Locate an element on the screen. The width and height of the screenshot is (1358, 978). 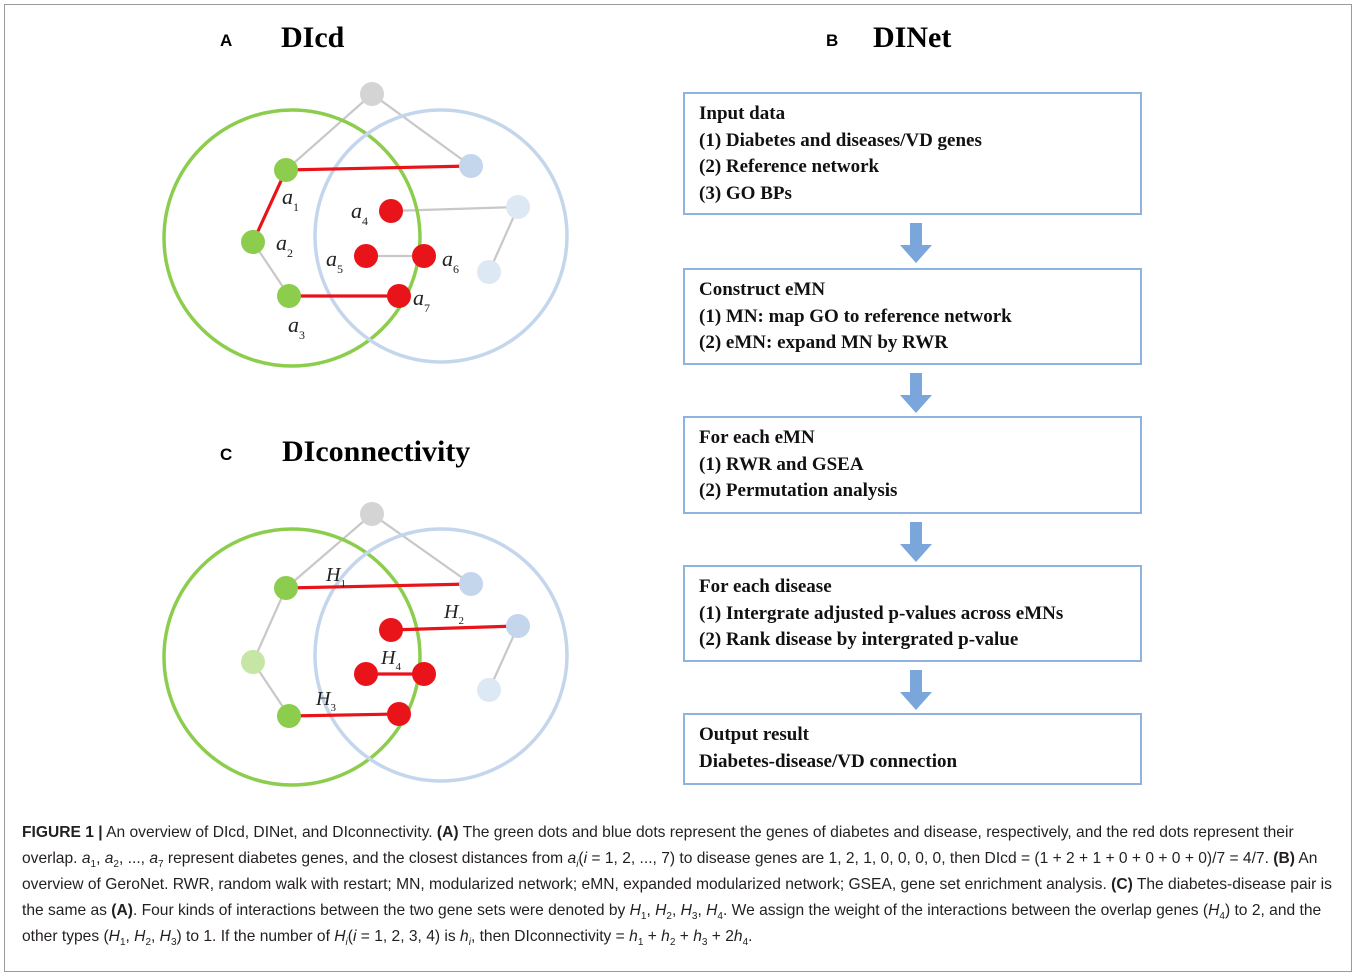
caption-c-text-5: ) to 1. If the number of is located at coordinates (255, 936).